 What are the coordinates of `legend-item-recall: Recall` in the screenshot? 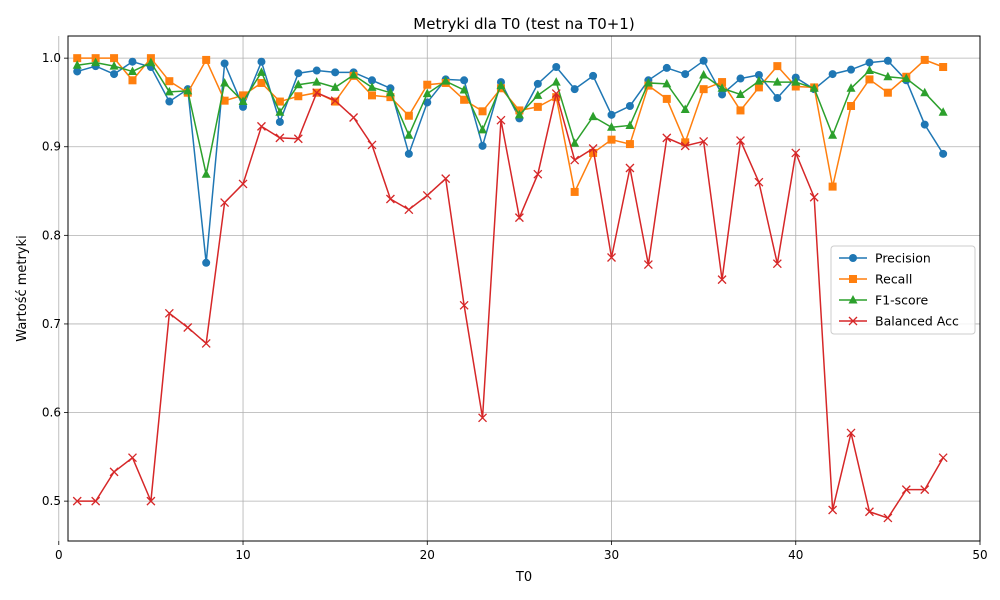 It's located at (875, 279).